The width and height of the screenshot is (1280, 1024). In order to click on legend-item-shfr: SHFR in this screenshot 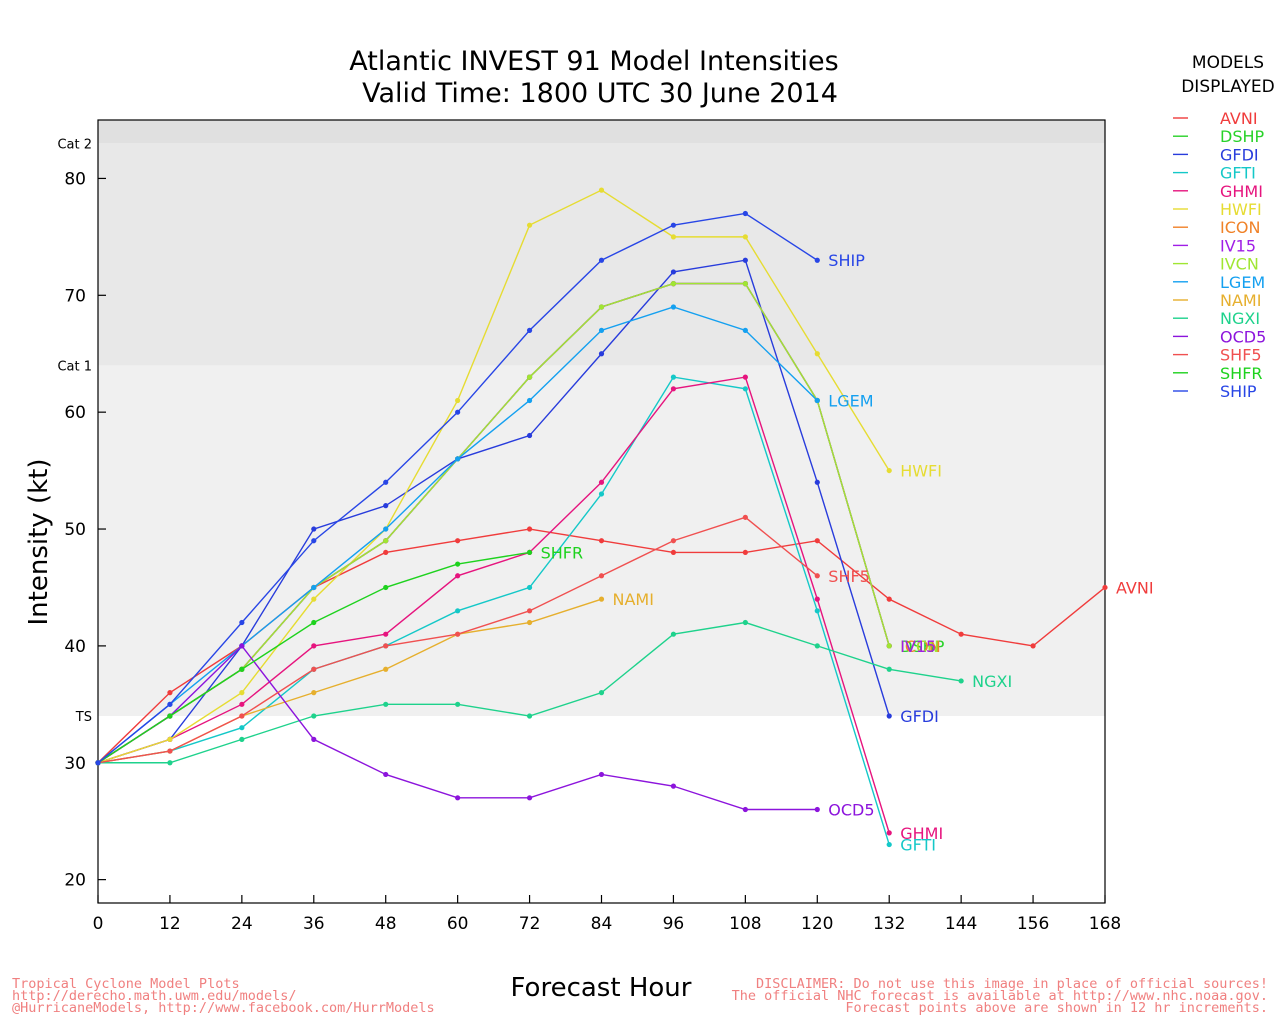, I will do `click(1241, 373)`.